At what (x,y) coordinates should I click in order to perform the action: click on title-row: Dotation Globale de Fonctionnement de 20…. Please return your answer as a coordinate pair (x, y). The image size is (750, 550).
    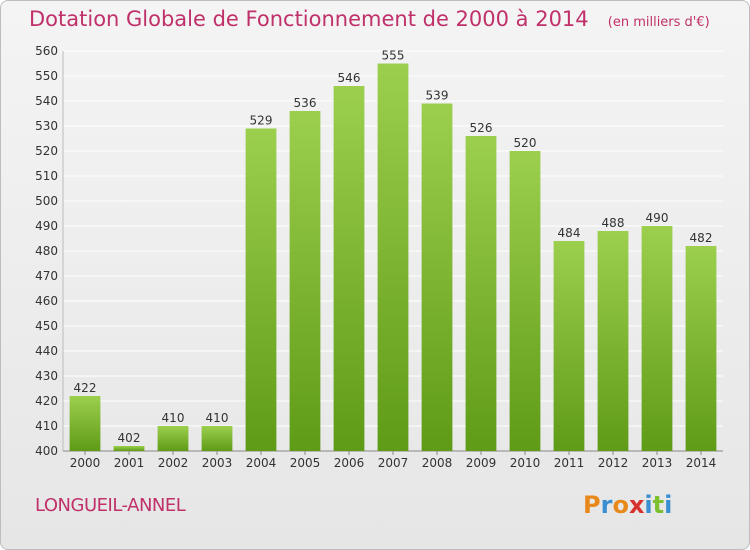
    Looking at the image, I should click on (369, 19).